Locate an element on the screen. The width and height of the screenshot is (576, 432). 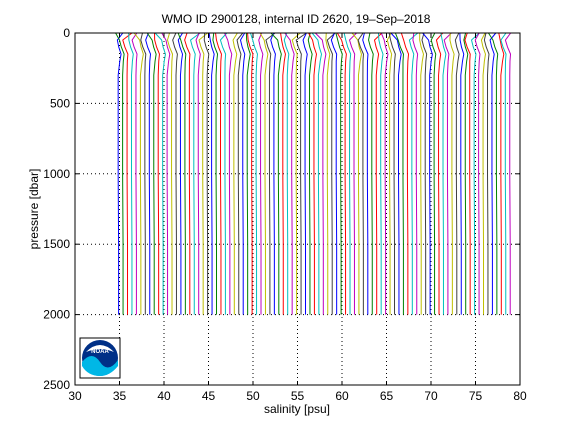
x-tick-label: 70 is located at coordinates (431, 396).